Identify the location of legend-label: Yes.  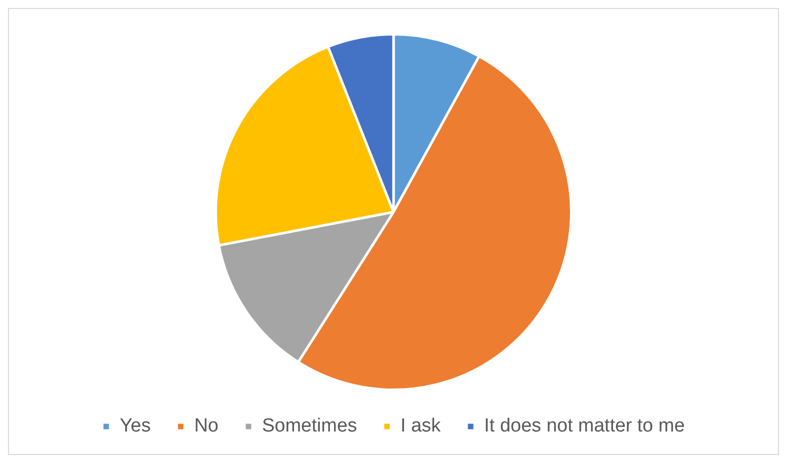
(135, 426).